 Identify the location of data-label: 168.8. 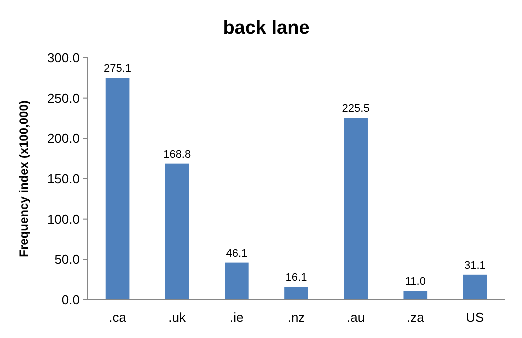
(178, 154).